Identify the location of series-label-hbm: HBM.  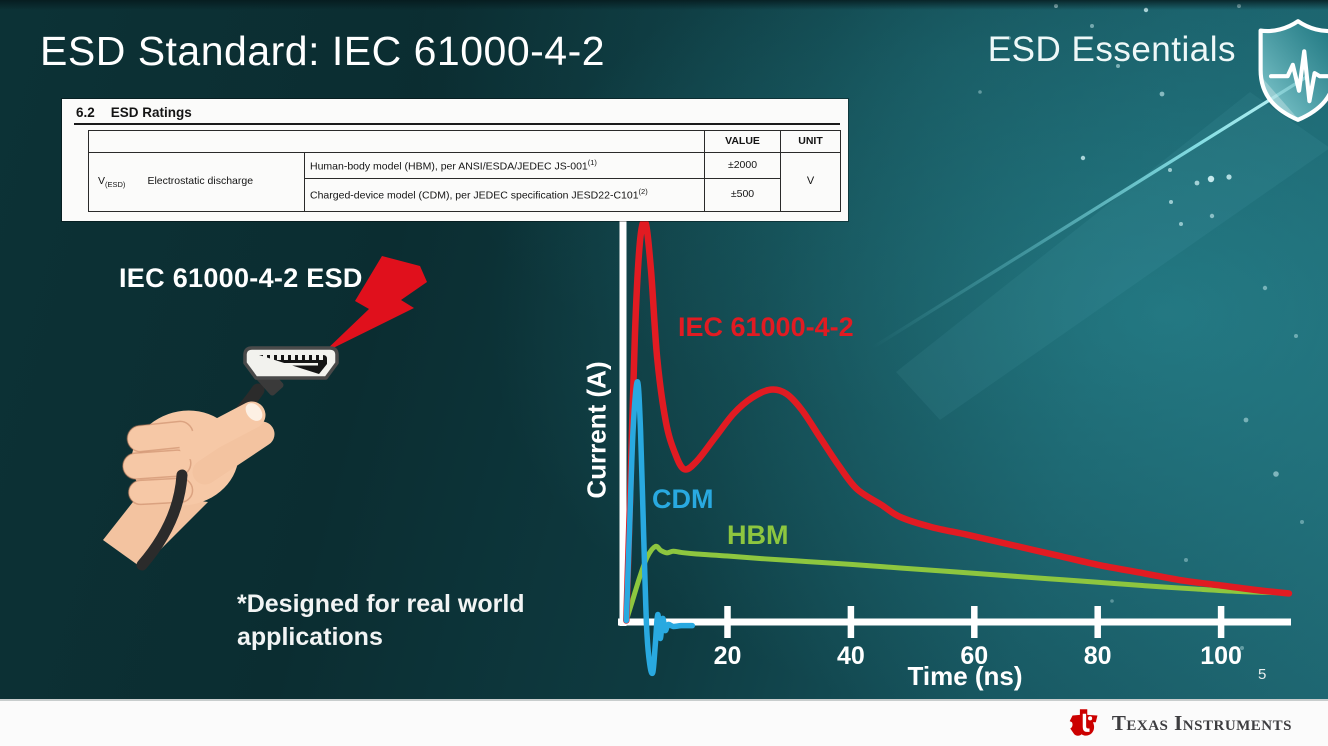
(758, 535).